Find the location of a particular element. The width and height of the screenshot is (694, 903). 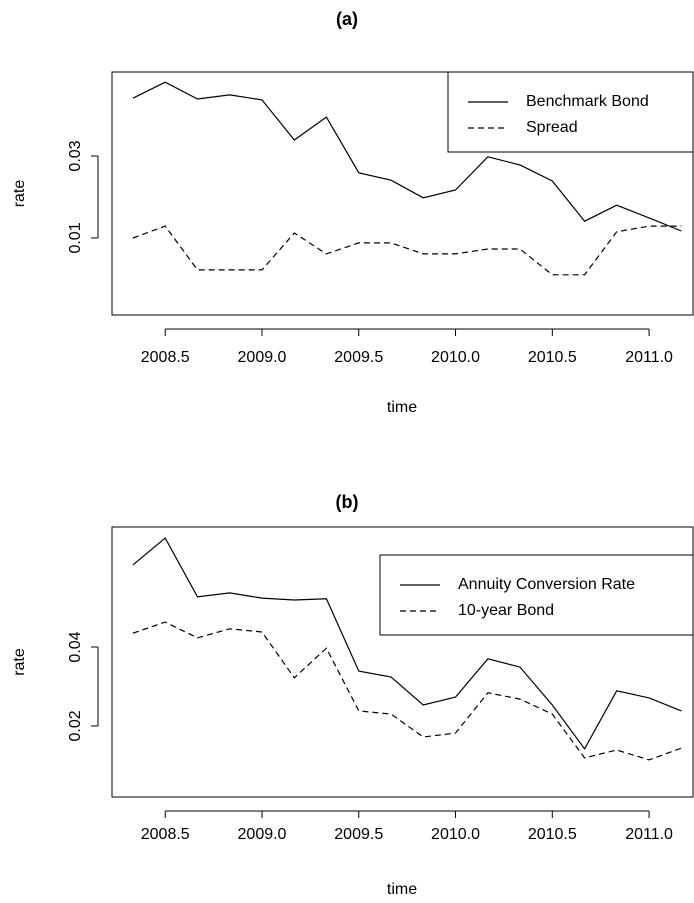

legend-label: Annuity Conversion Rate is located at coordinates (546, 584).